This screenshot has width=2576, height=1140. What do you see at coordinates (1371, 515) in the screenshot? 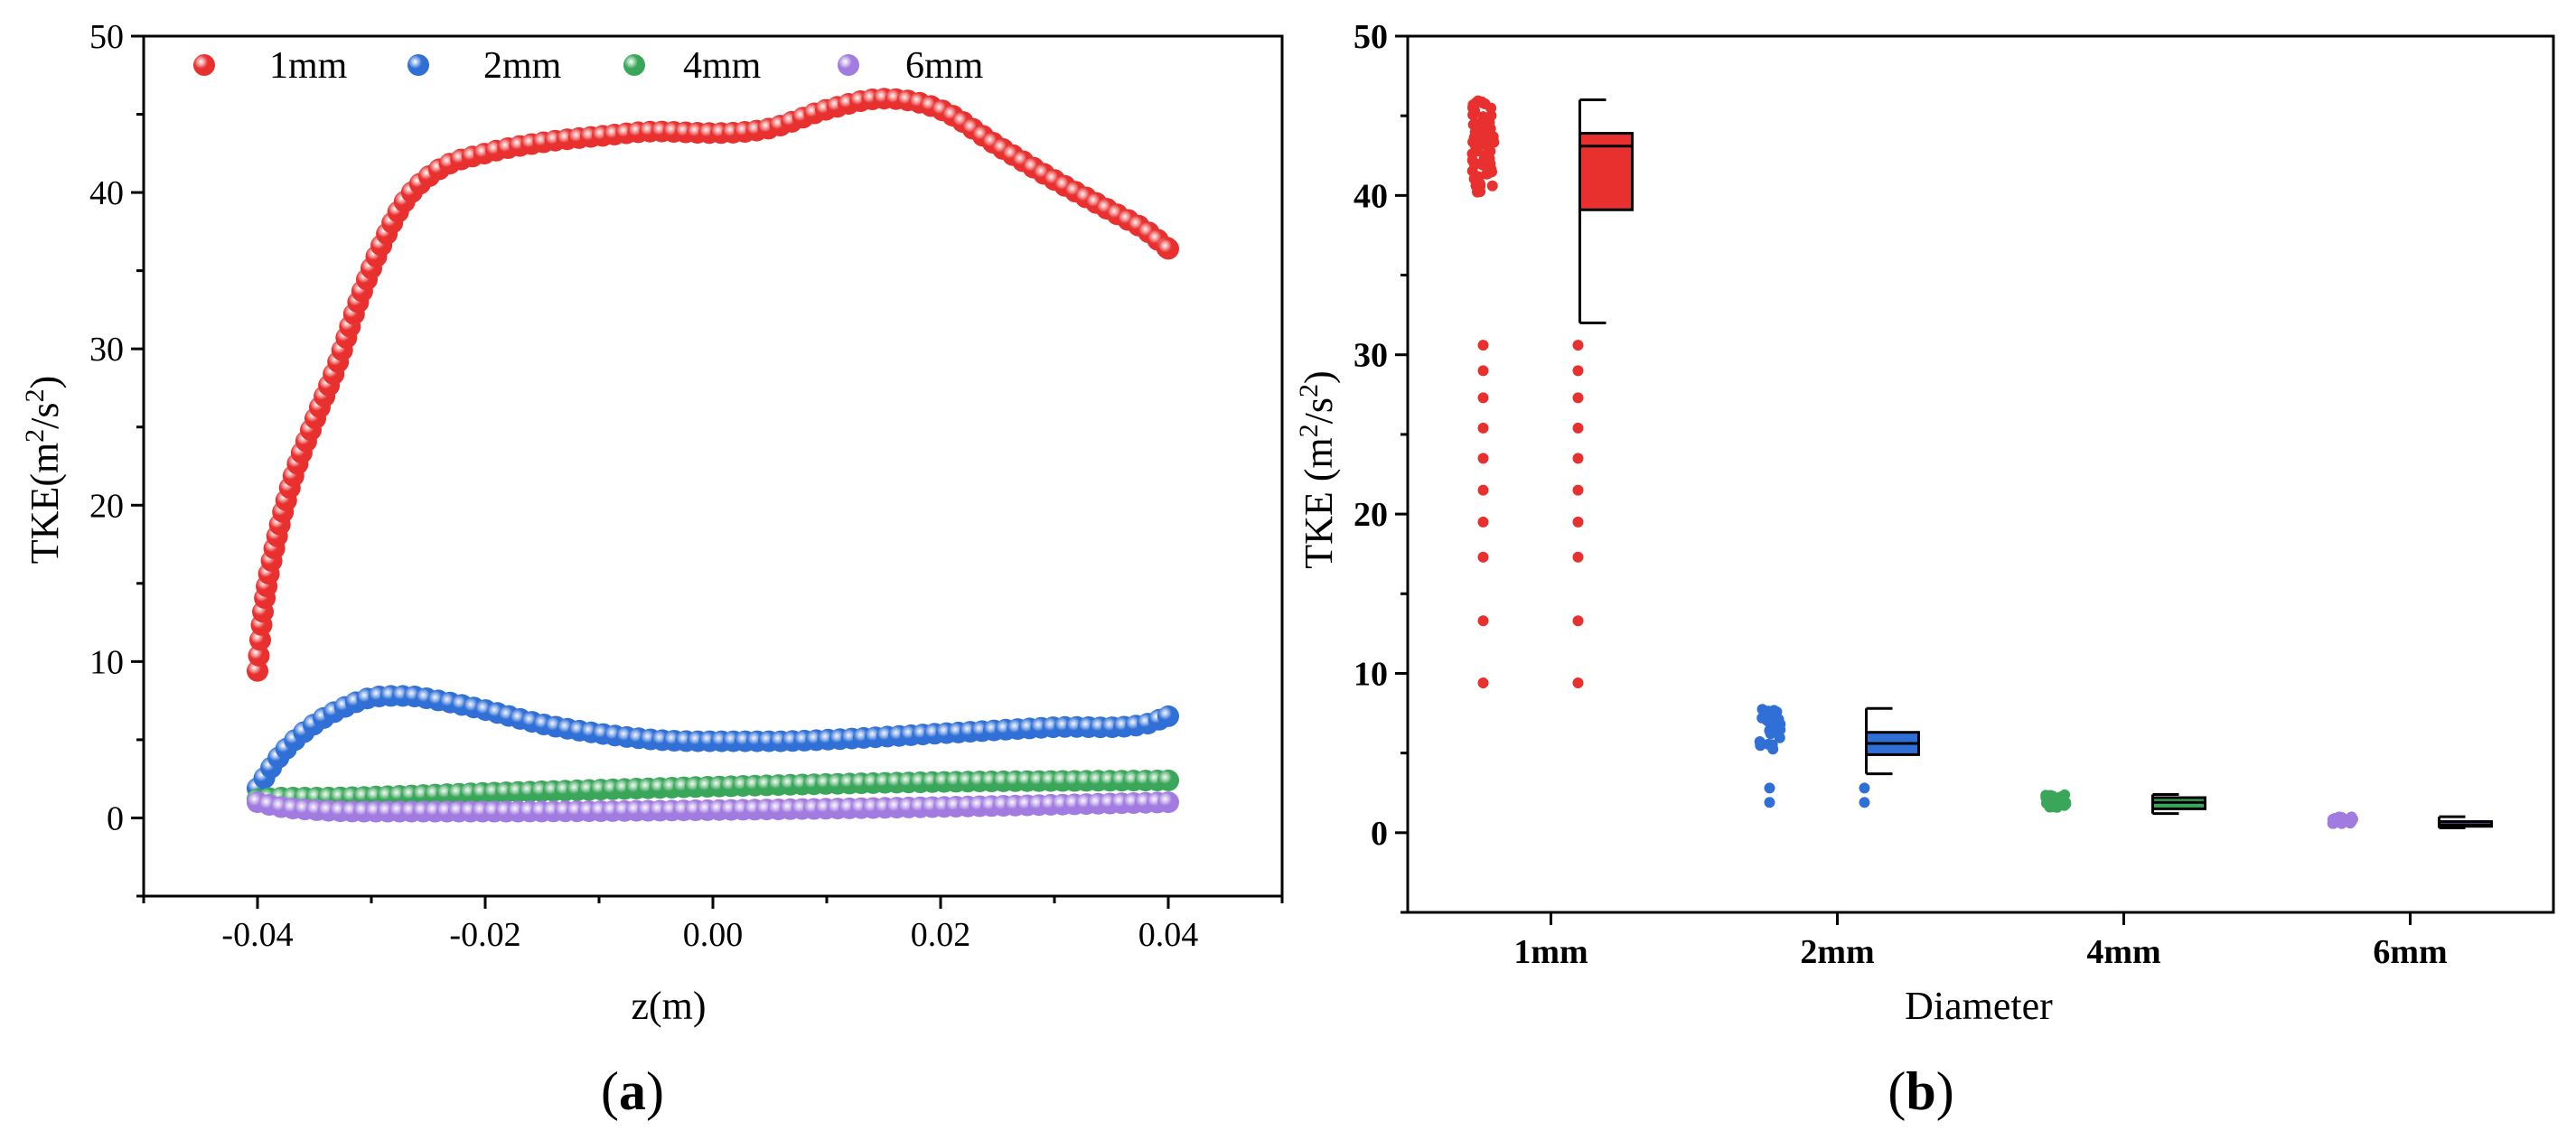
I see `panel-b-y-tick-label: 20` at bounding box center [1371, 515].